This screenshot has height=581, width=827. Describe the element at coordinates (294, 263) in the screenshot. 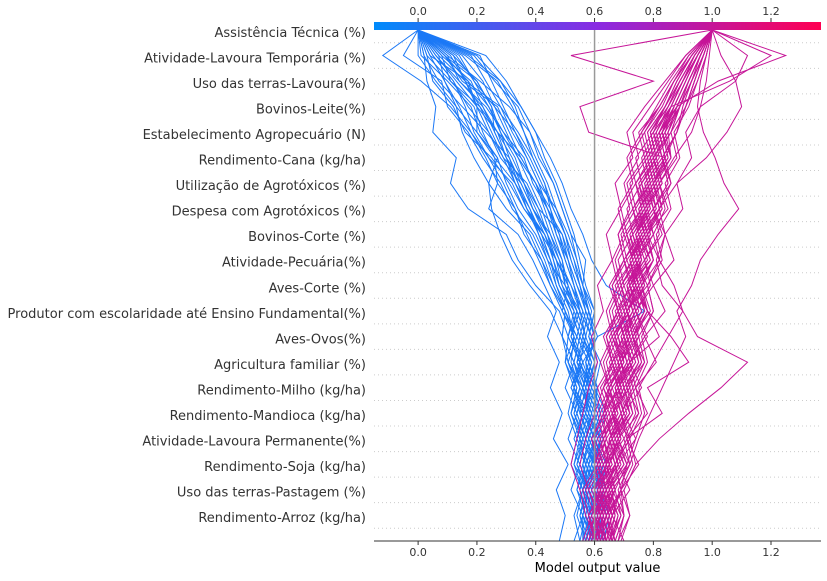

I see `feature-label: Atividade-Pecuária(%)` at that location.